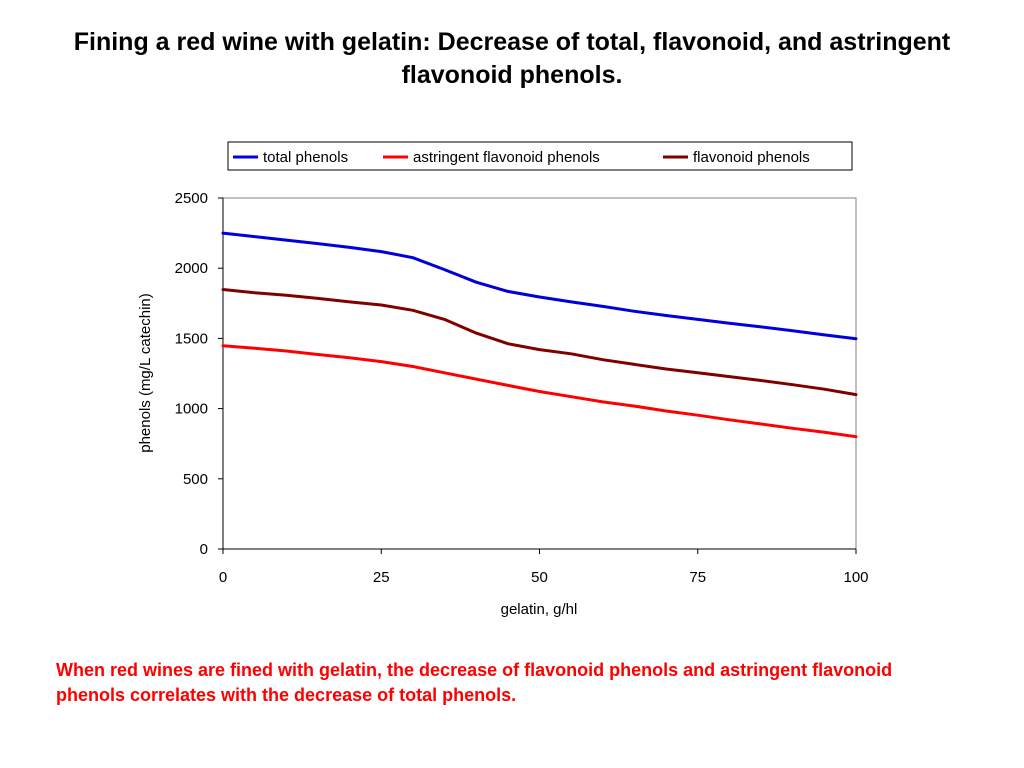  What do you see at coordinates (204, 549) in the screenshot?
I see `y-tick-label: 0` at bounding box center [204, 549].